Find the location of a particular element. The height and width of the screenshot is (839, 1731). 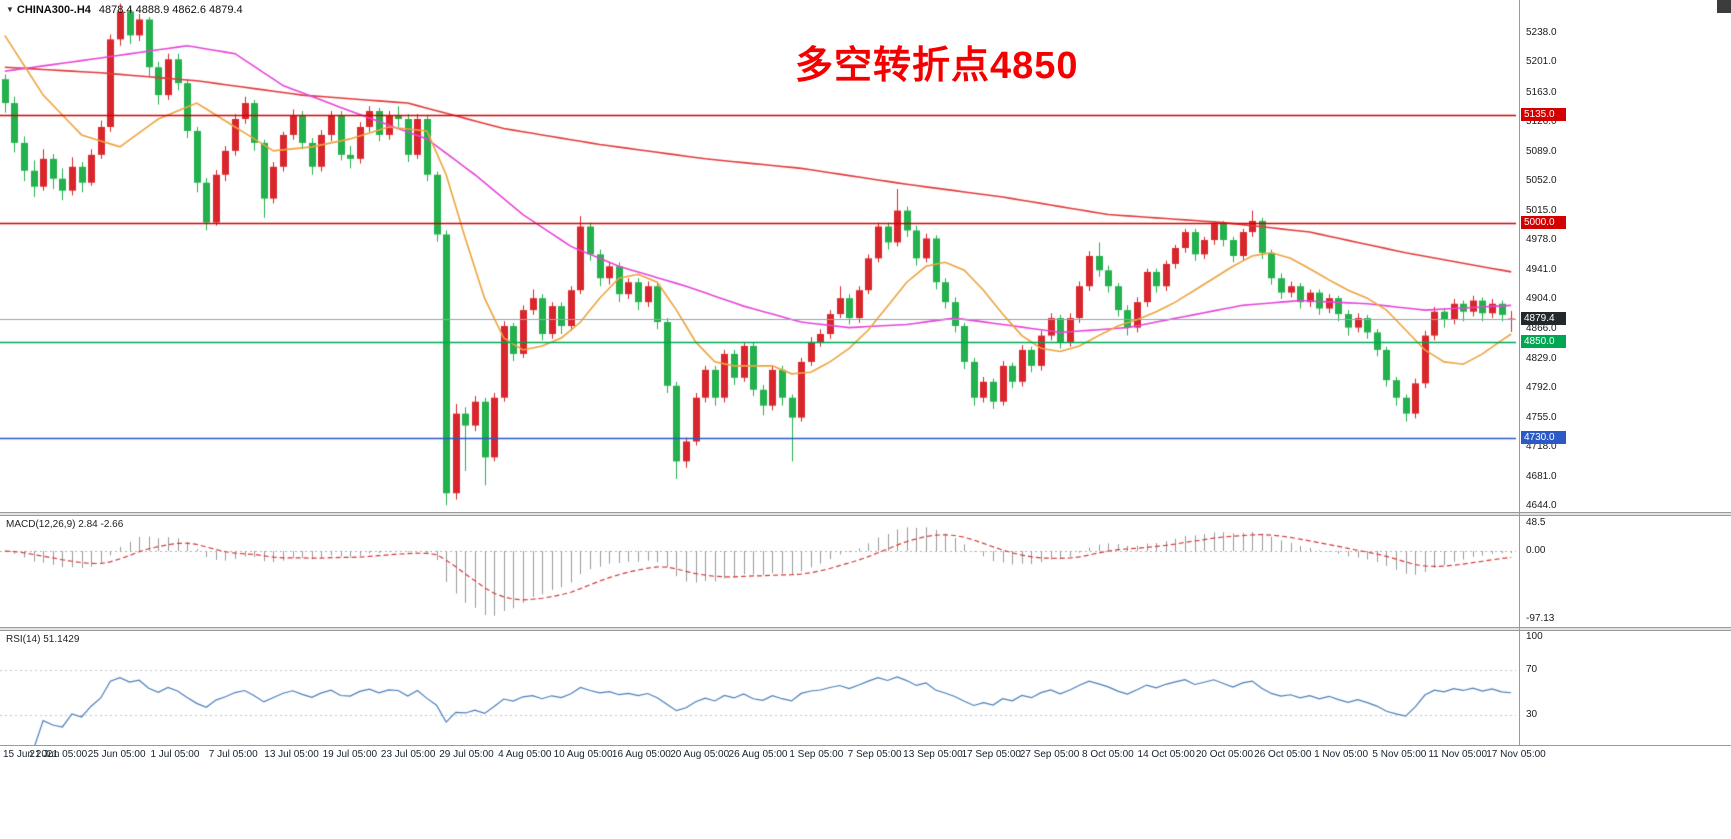

macd-scale-label: 0.00 is located at coordinates (1536, 551).